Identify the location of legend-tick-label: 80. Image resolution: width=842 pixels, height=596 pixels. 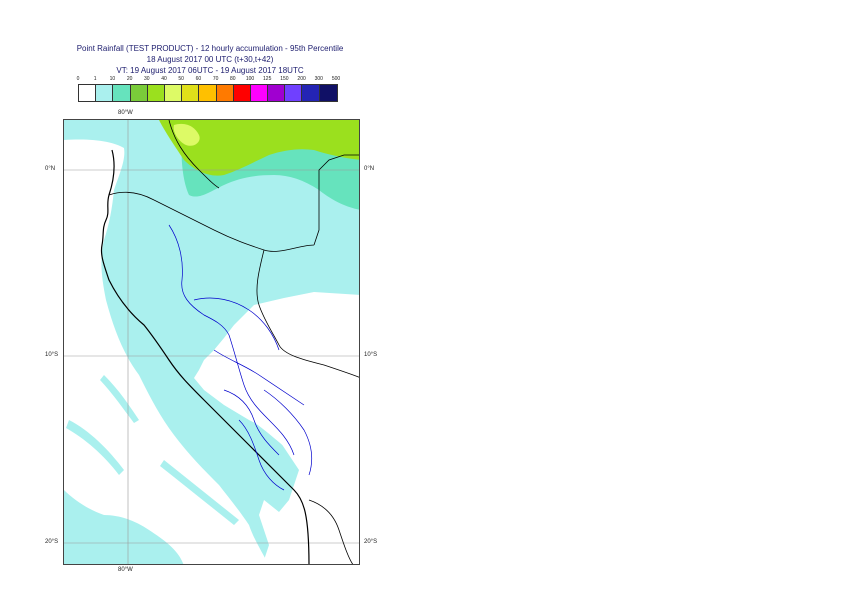
(233, 79).